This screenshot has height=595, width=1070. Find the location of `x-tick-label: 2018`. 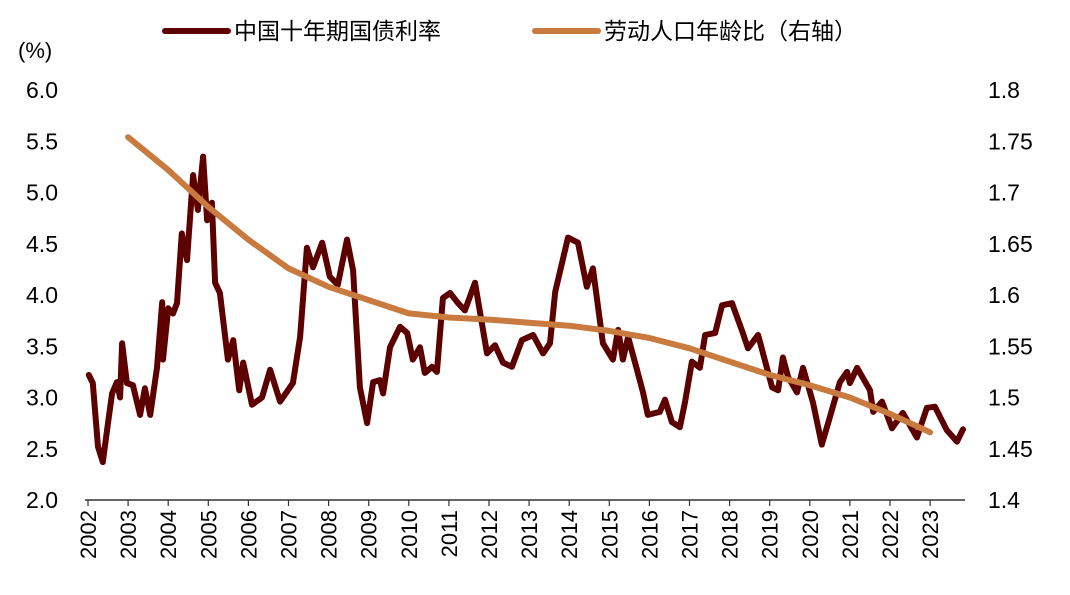

x-tick-label: 2018 is located at coordinates (730, 534).